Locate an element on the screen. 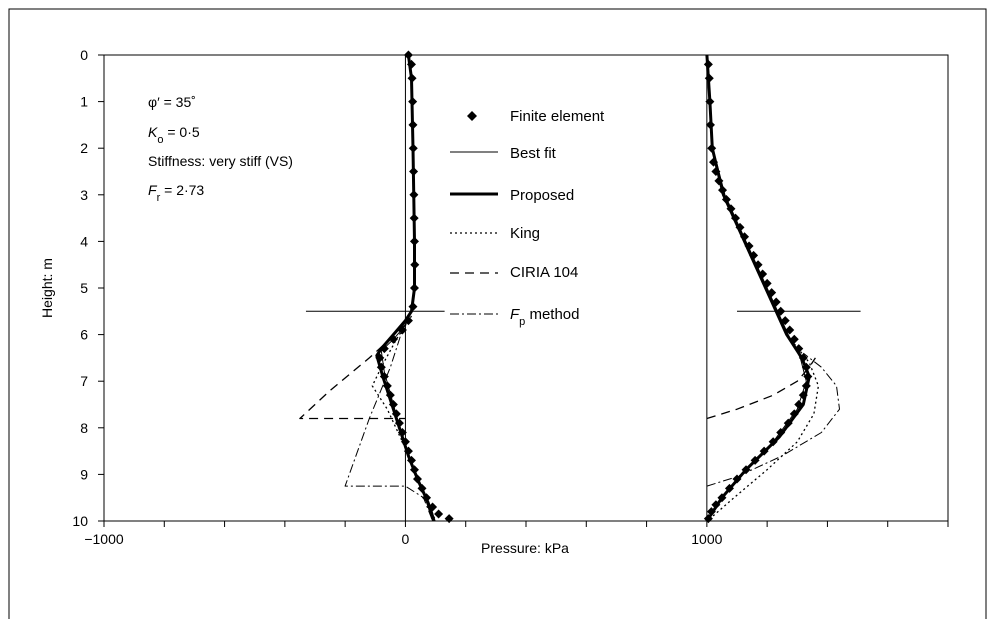 This screenshot has height=619, width=995. annotation-ko: Ko = 0·5 is located at coordinates (174, 135).